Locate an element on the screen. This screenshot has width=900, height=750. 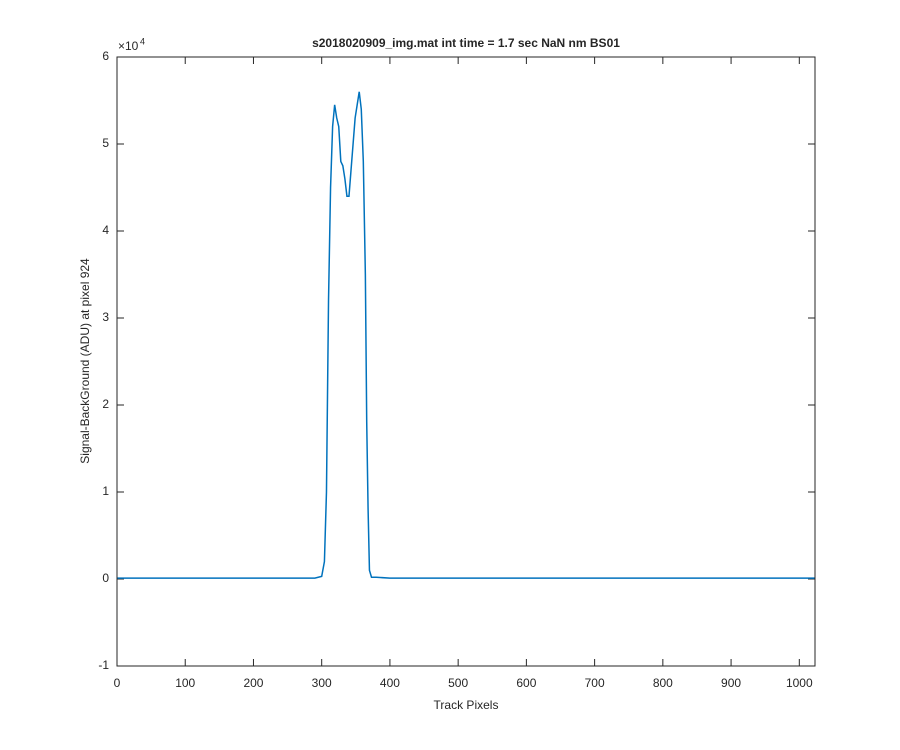
x-tick-label: 0 is located at coordinates (117, 683).